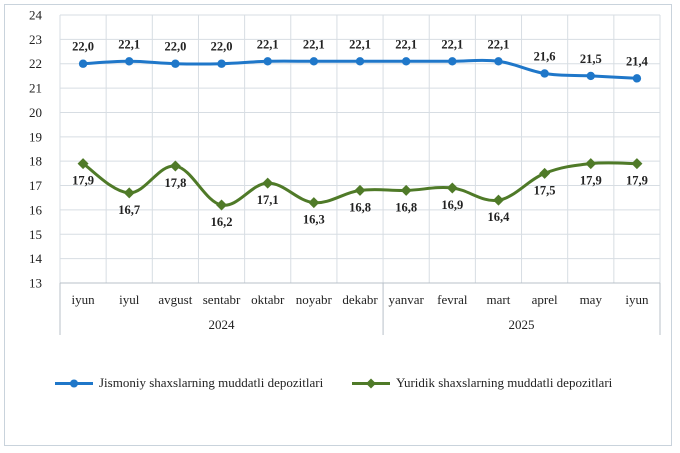  Describe the element at coordinates (499, 217) in the screenshot. I see `data-label: 16,4` at that location.